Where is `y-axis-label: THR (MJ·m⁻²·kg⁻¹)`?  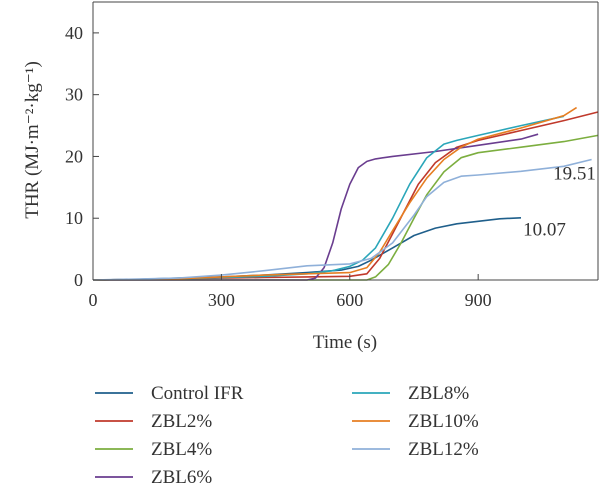 y-axis-label: THR (MJ·m⁻²·kg⁻¹) is located at coordinates (32, 140).